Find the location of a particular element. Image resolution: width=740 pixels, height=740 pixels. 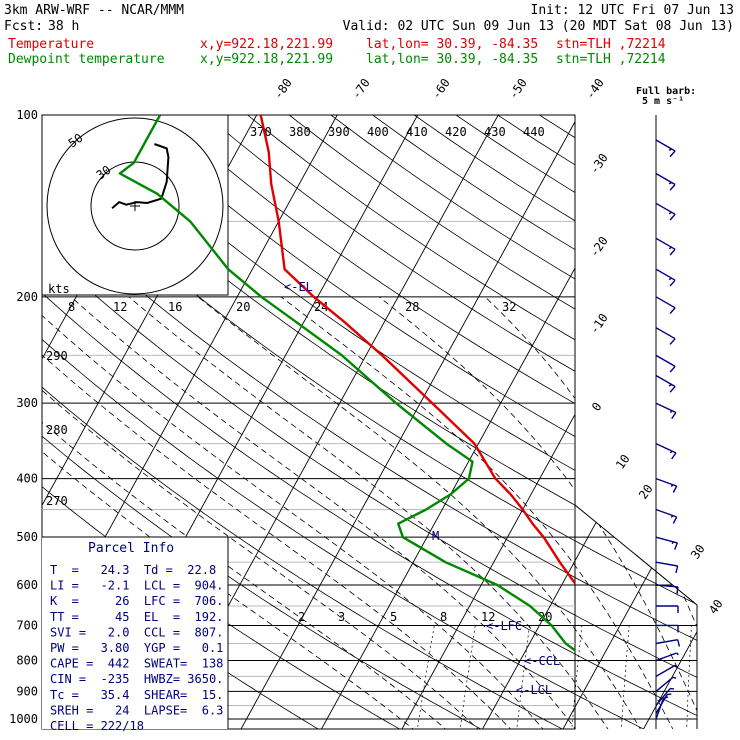

theta-label: 270 is located at coordinates (57, 501).